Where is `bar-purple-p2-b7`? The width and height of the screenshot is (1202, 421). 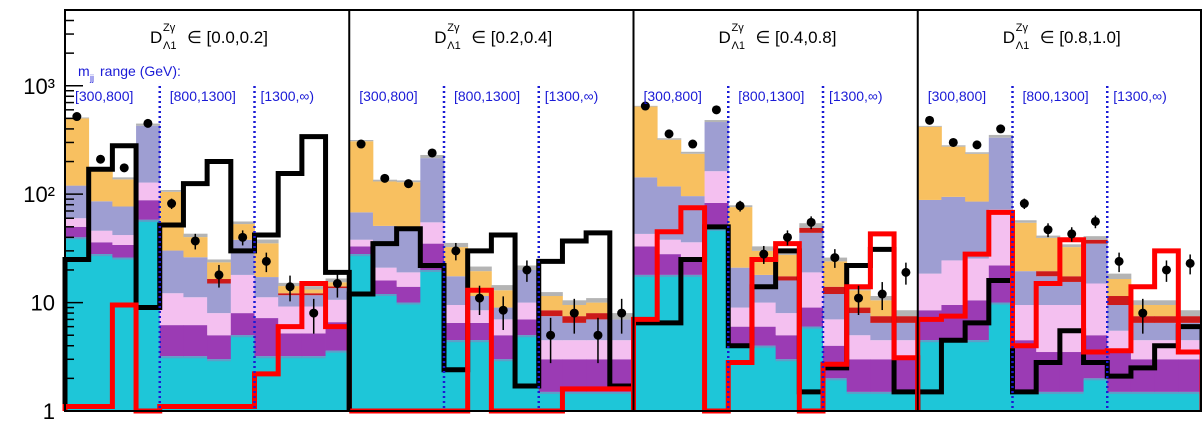
bar-purple-p2-b7 is located at coordinates (811, 317).